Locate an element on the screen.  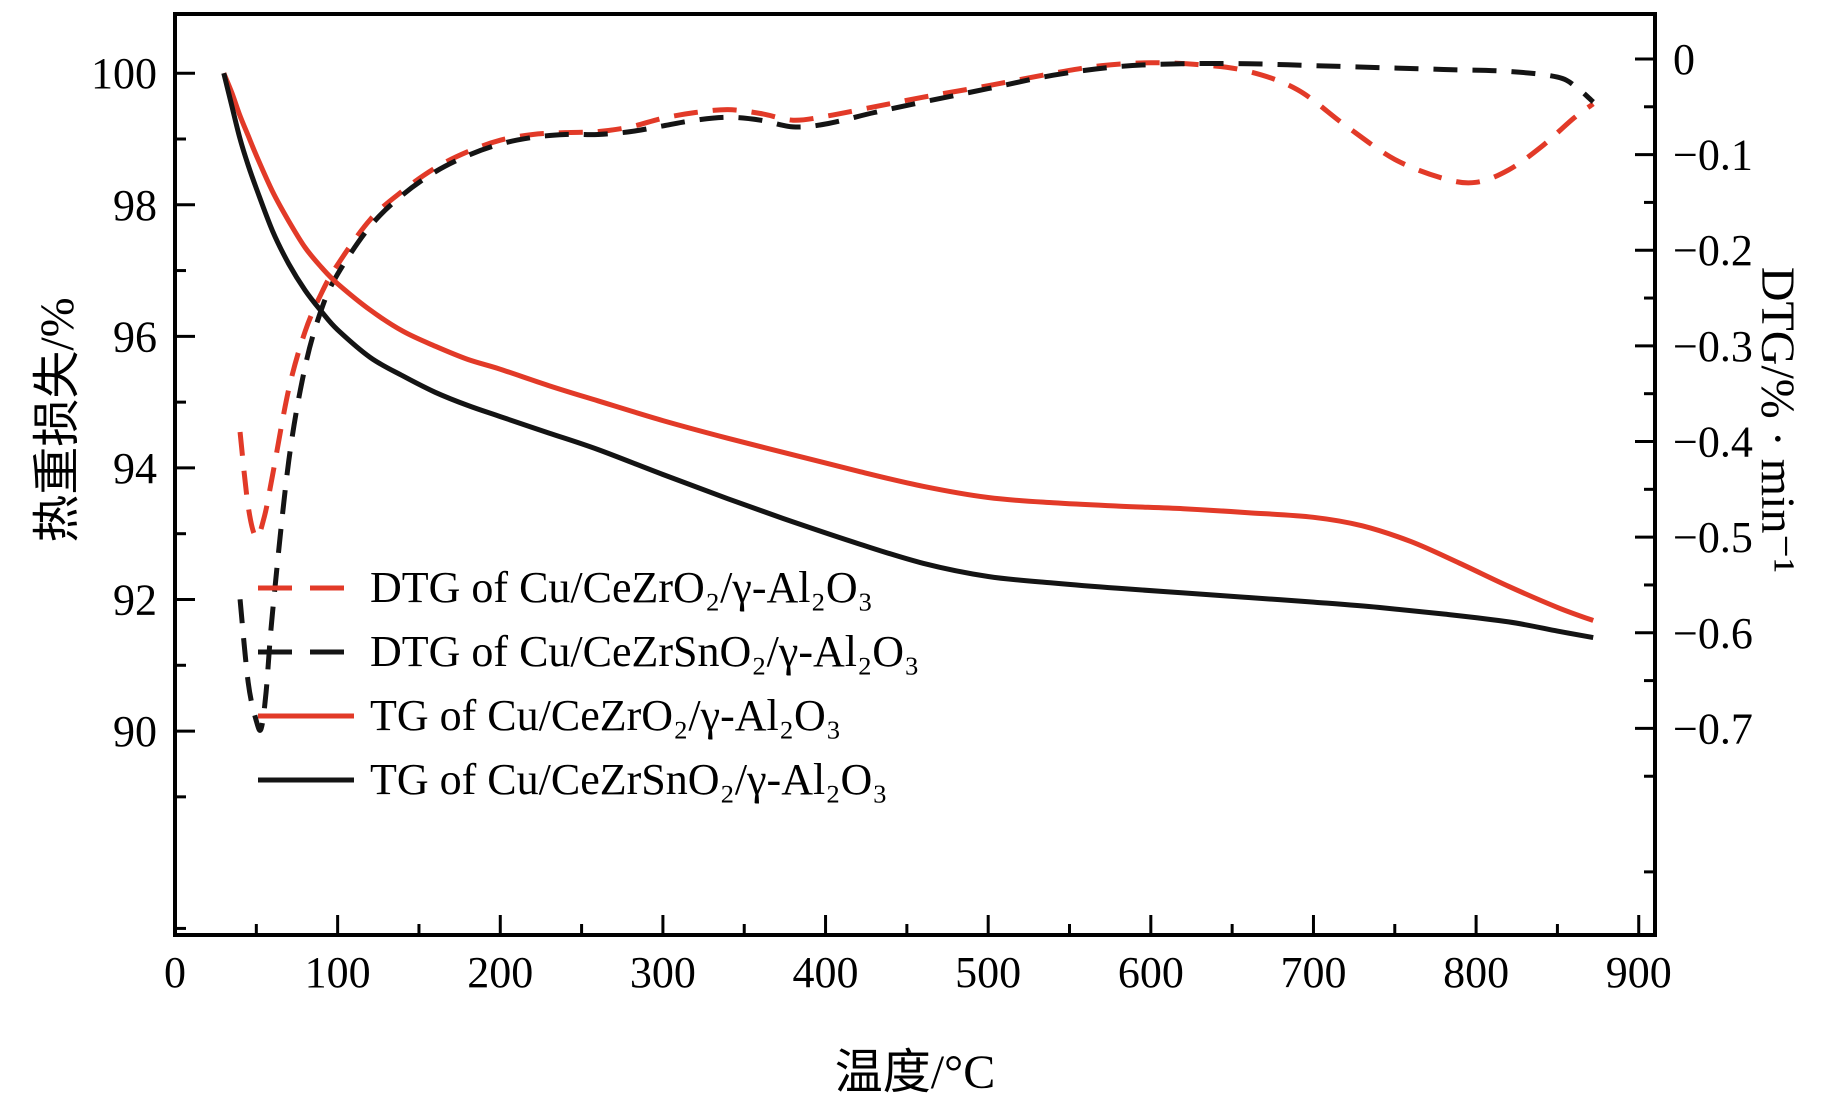
tick-label: 92 is located at coordinates (135, 599).